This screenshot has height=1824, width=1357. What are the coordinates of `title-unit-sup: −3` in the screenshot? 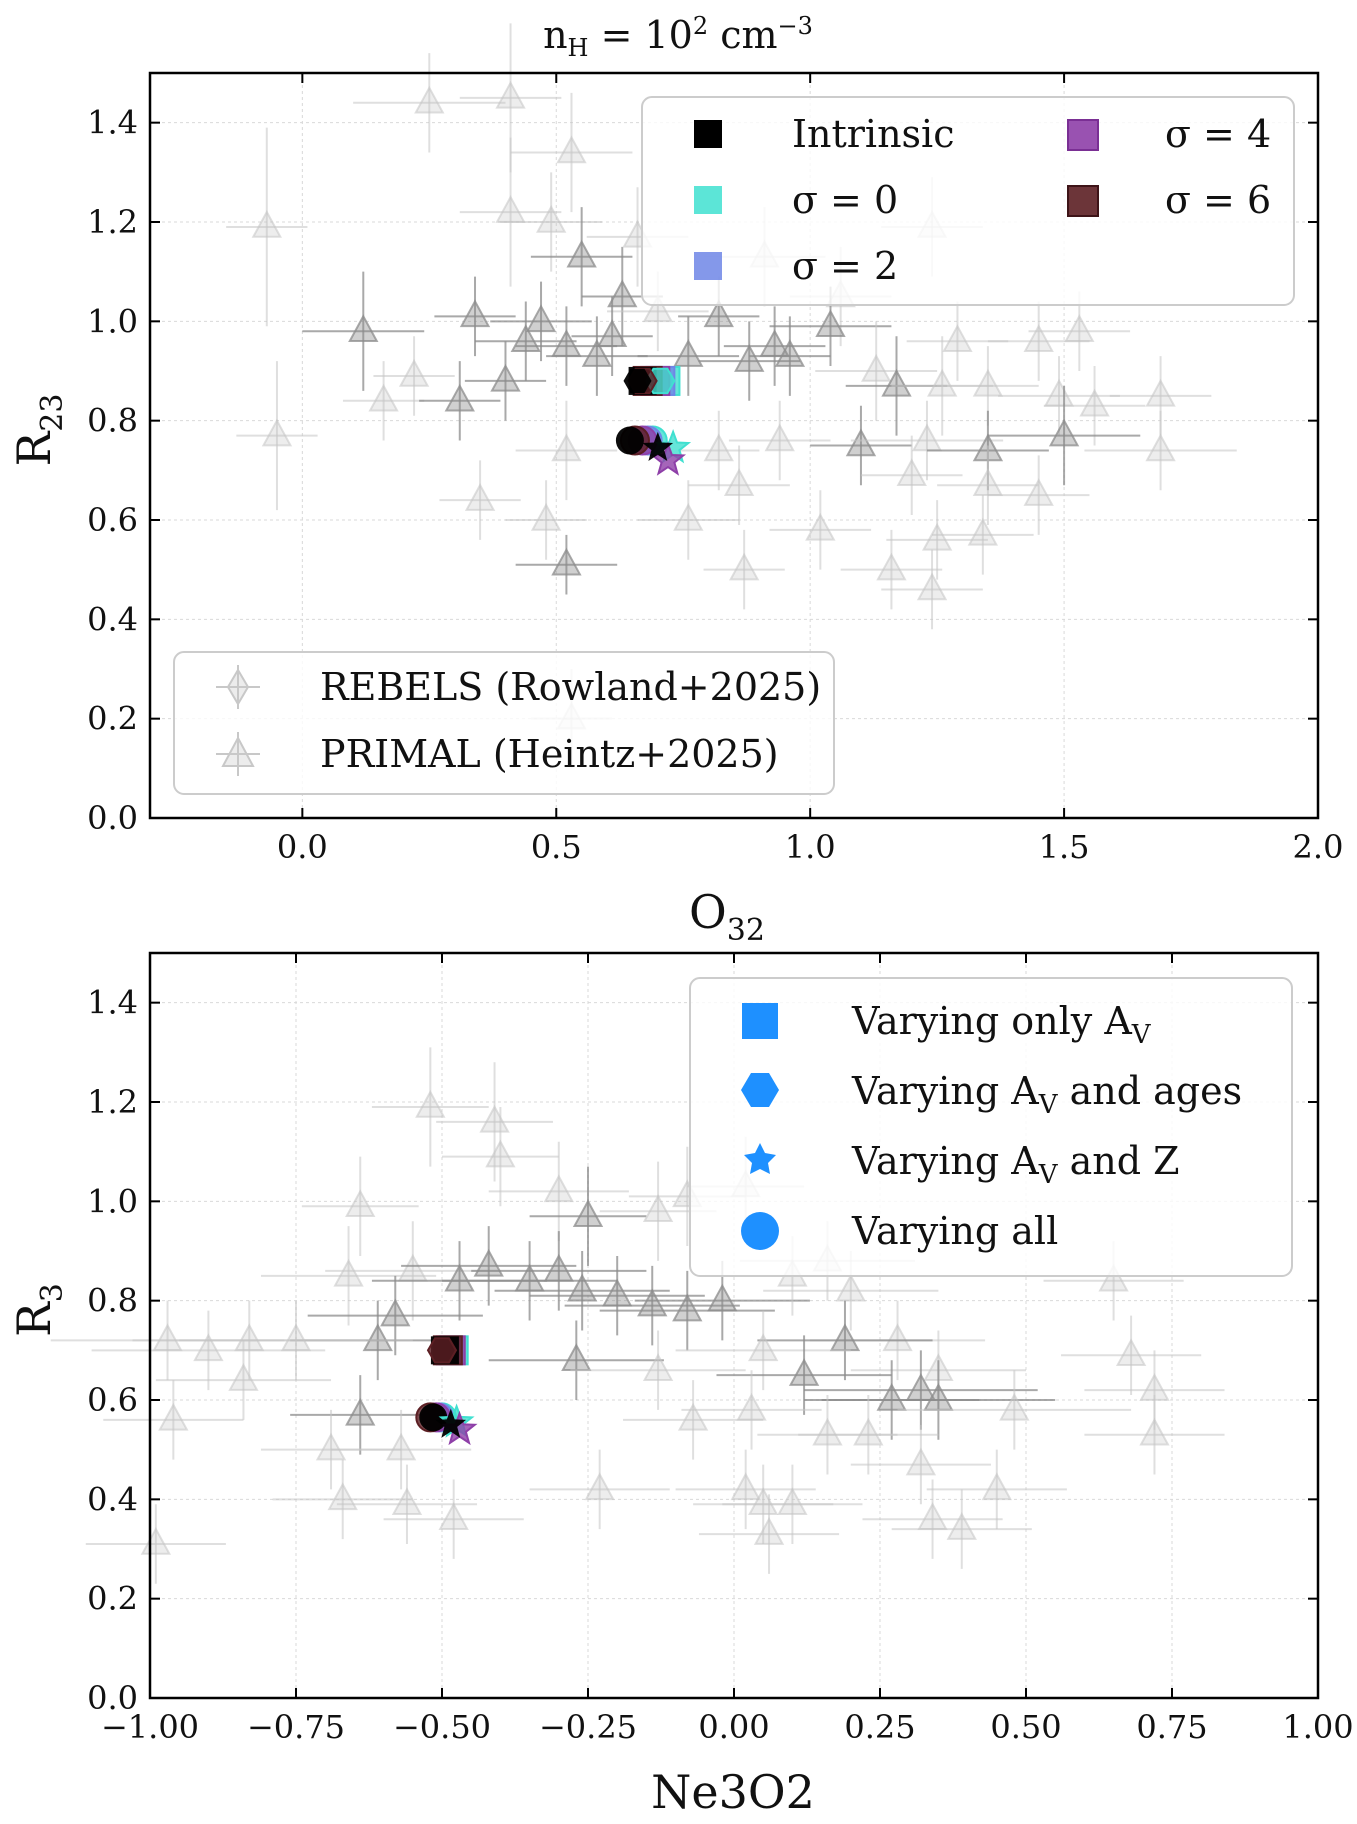 It's located at (795, 26).